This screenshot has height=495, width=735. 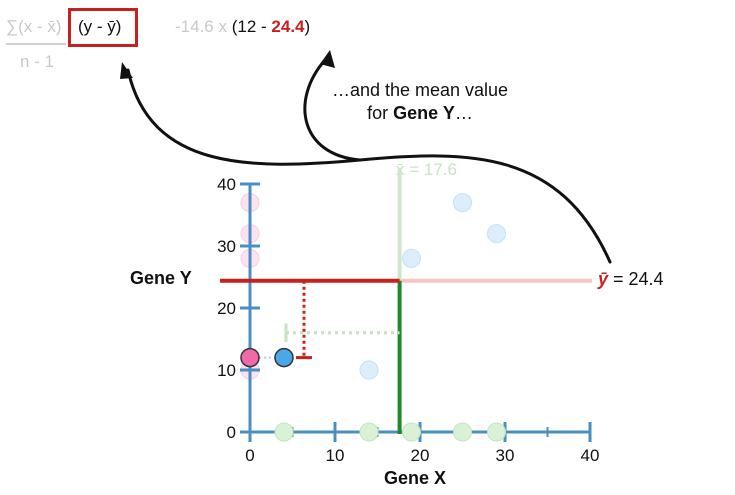 I want to click on highlight-projection-point, so click(x=250, y=357).